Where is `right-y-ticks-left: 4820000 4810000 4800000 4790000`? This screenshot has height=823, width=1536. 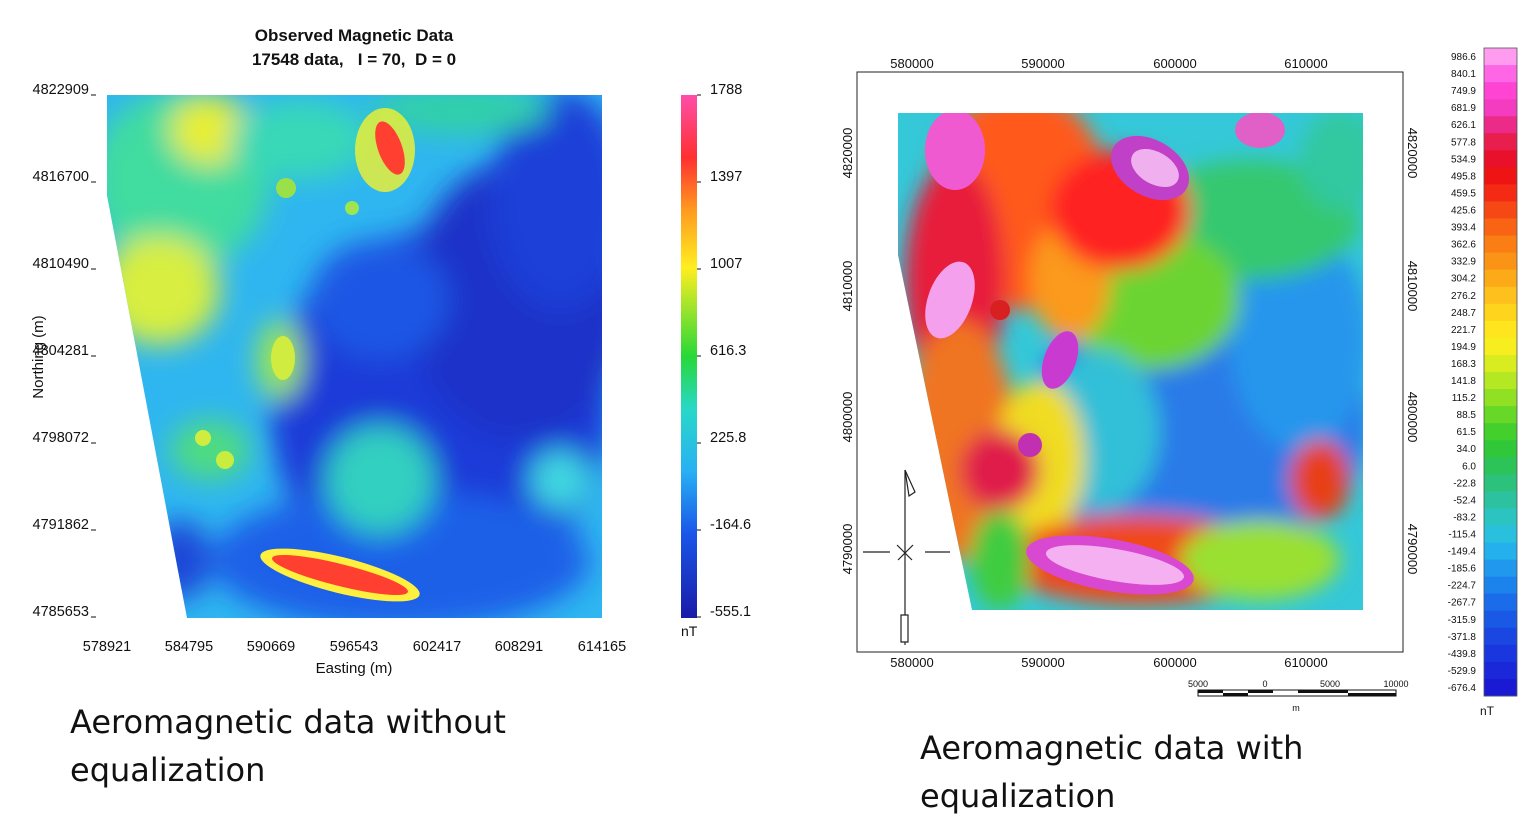
right-y-ticks-left: 4820000 4810000 4800000 4790000 is located at coordinates (847, 351).